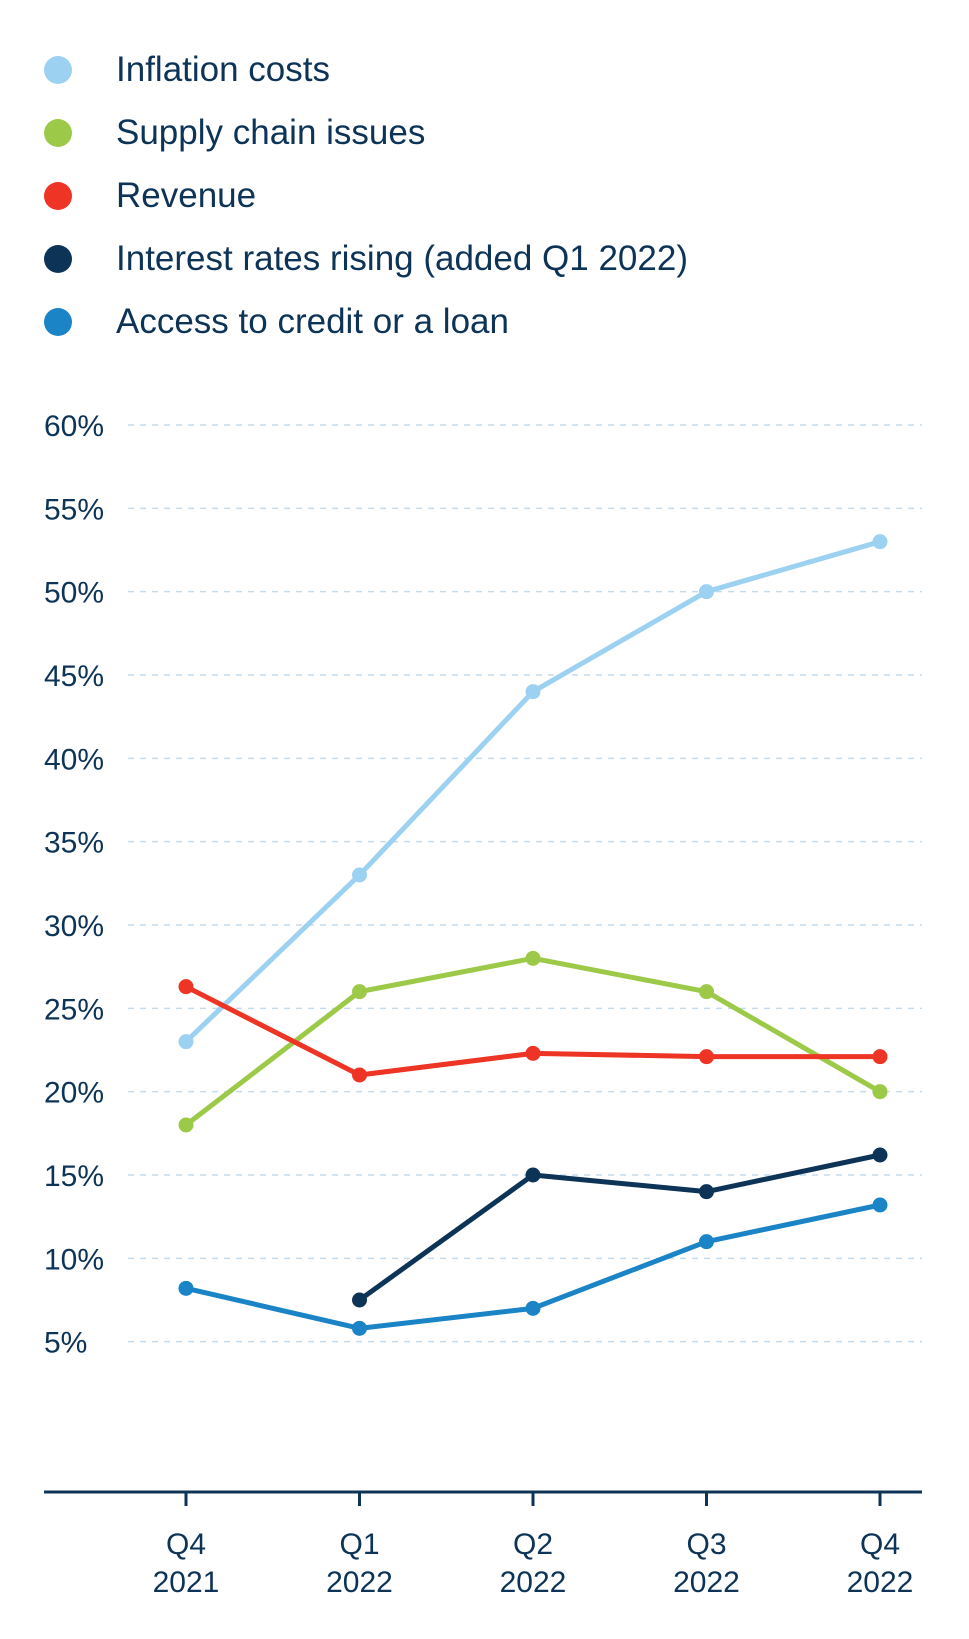 This screenshot has height=1639, width=969. I want to click on legend-item-interest-rates-rising: Interest rates rising (added Q1 2022), so click(366, 258).